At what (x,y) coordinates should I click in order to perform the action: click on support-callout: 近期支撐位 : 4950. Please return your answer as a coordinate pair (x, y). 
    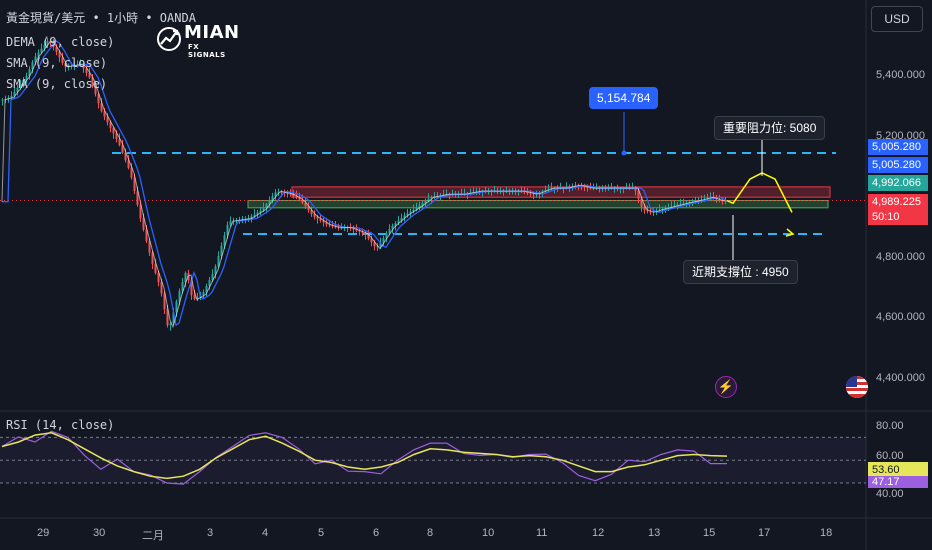
    Looking at the image, I should click on (740, 272).